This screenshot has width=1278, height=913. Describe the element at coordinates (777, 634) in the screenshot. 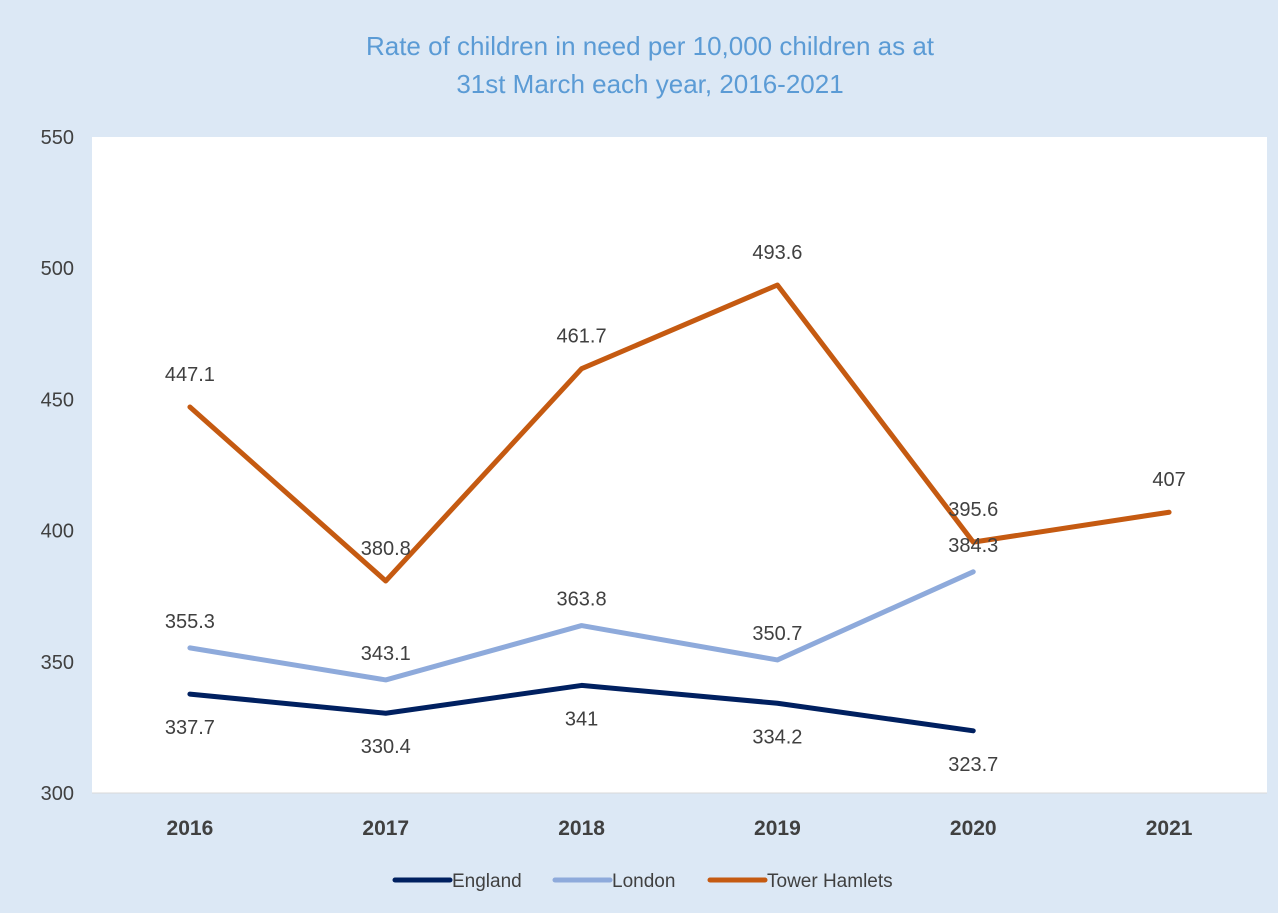

I see `data-label-london: 350.7` at that location.